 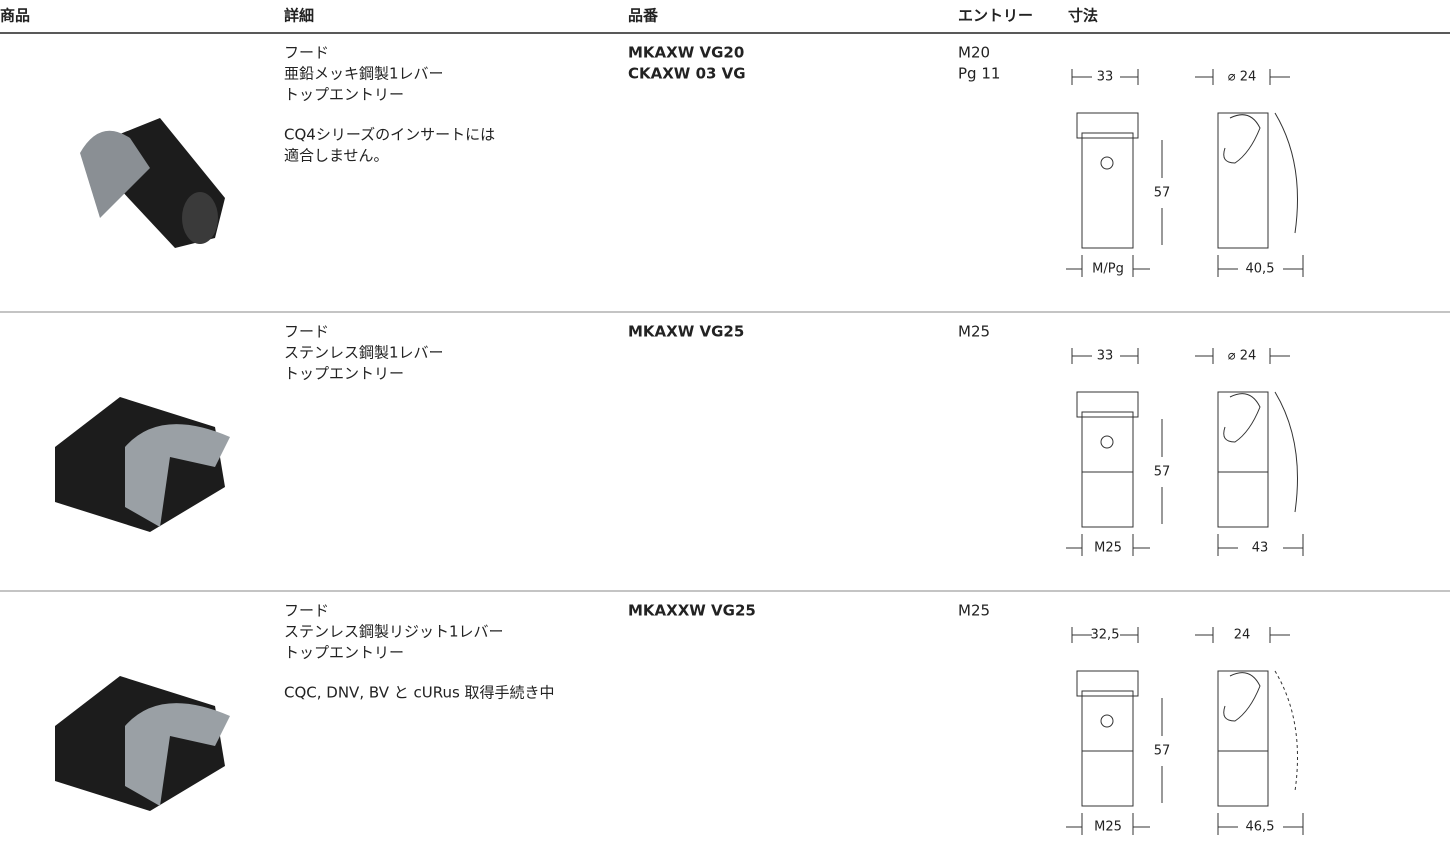 What do you see at coordinates (1242, 635) in the screenshot?
I see `dim-depth: 24` at bounding box center [1242, 635].